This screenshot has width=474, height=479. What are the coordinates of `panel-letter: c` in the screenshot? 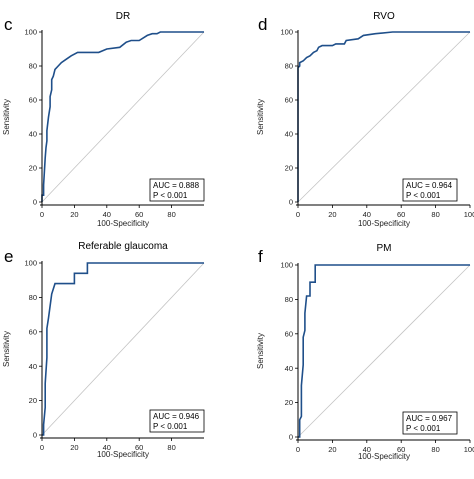 It's located at (8, 24).